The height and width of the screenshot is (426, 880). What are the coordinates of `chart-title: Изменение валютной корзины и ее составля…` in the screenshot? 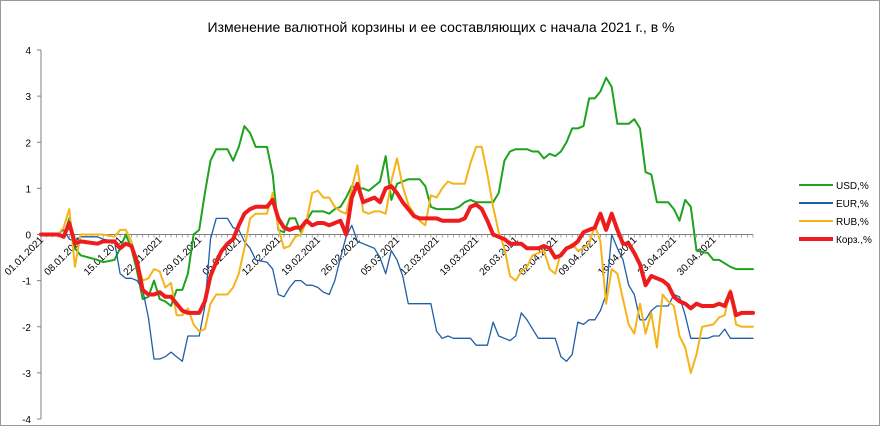 It's located at (441, 27).